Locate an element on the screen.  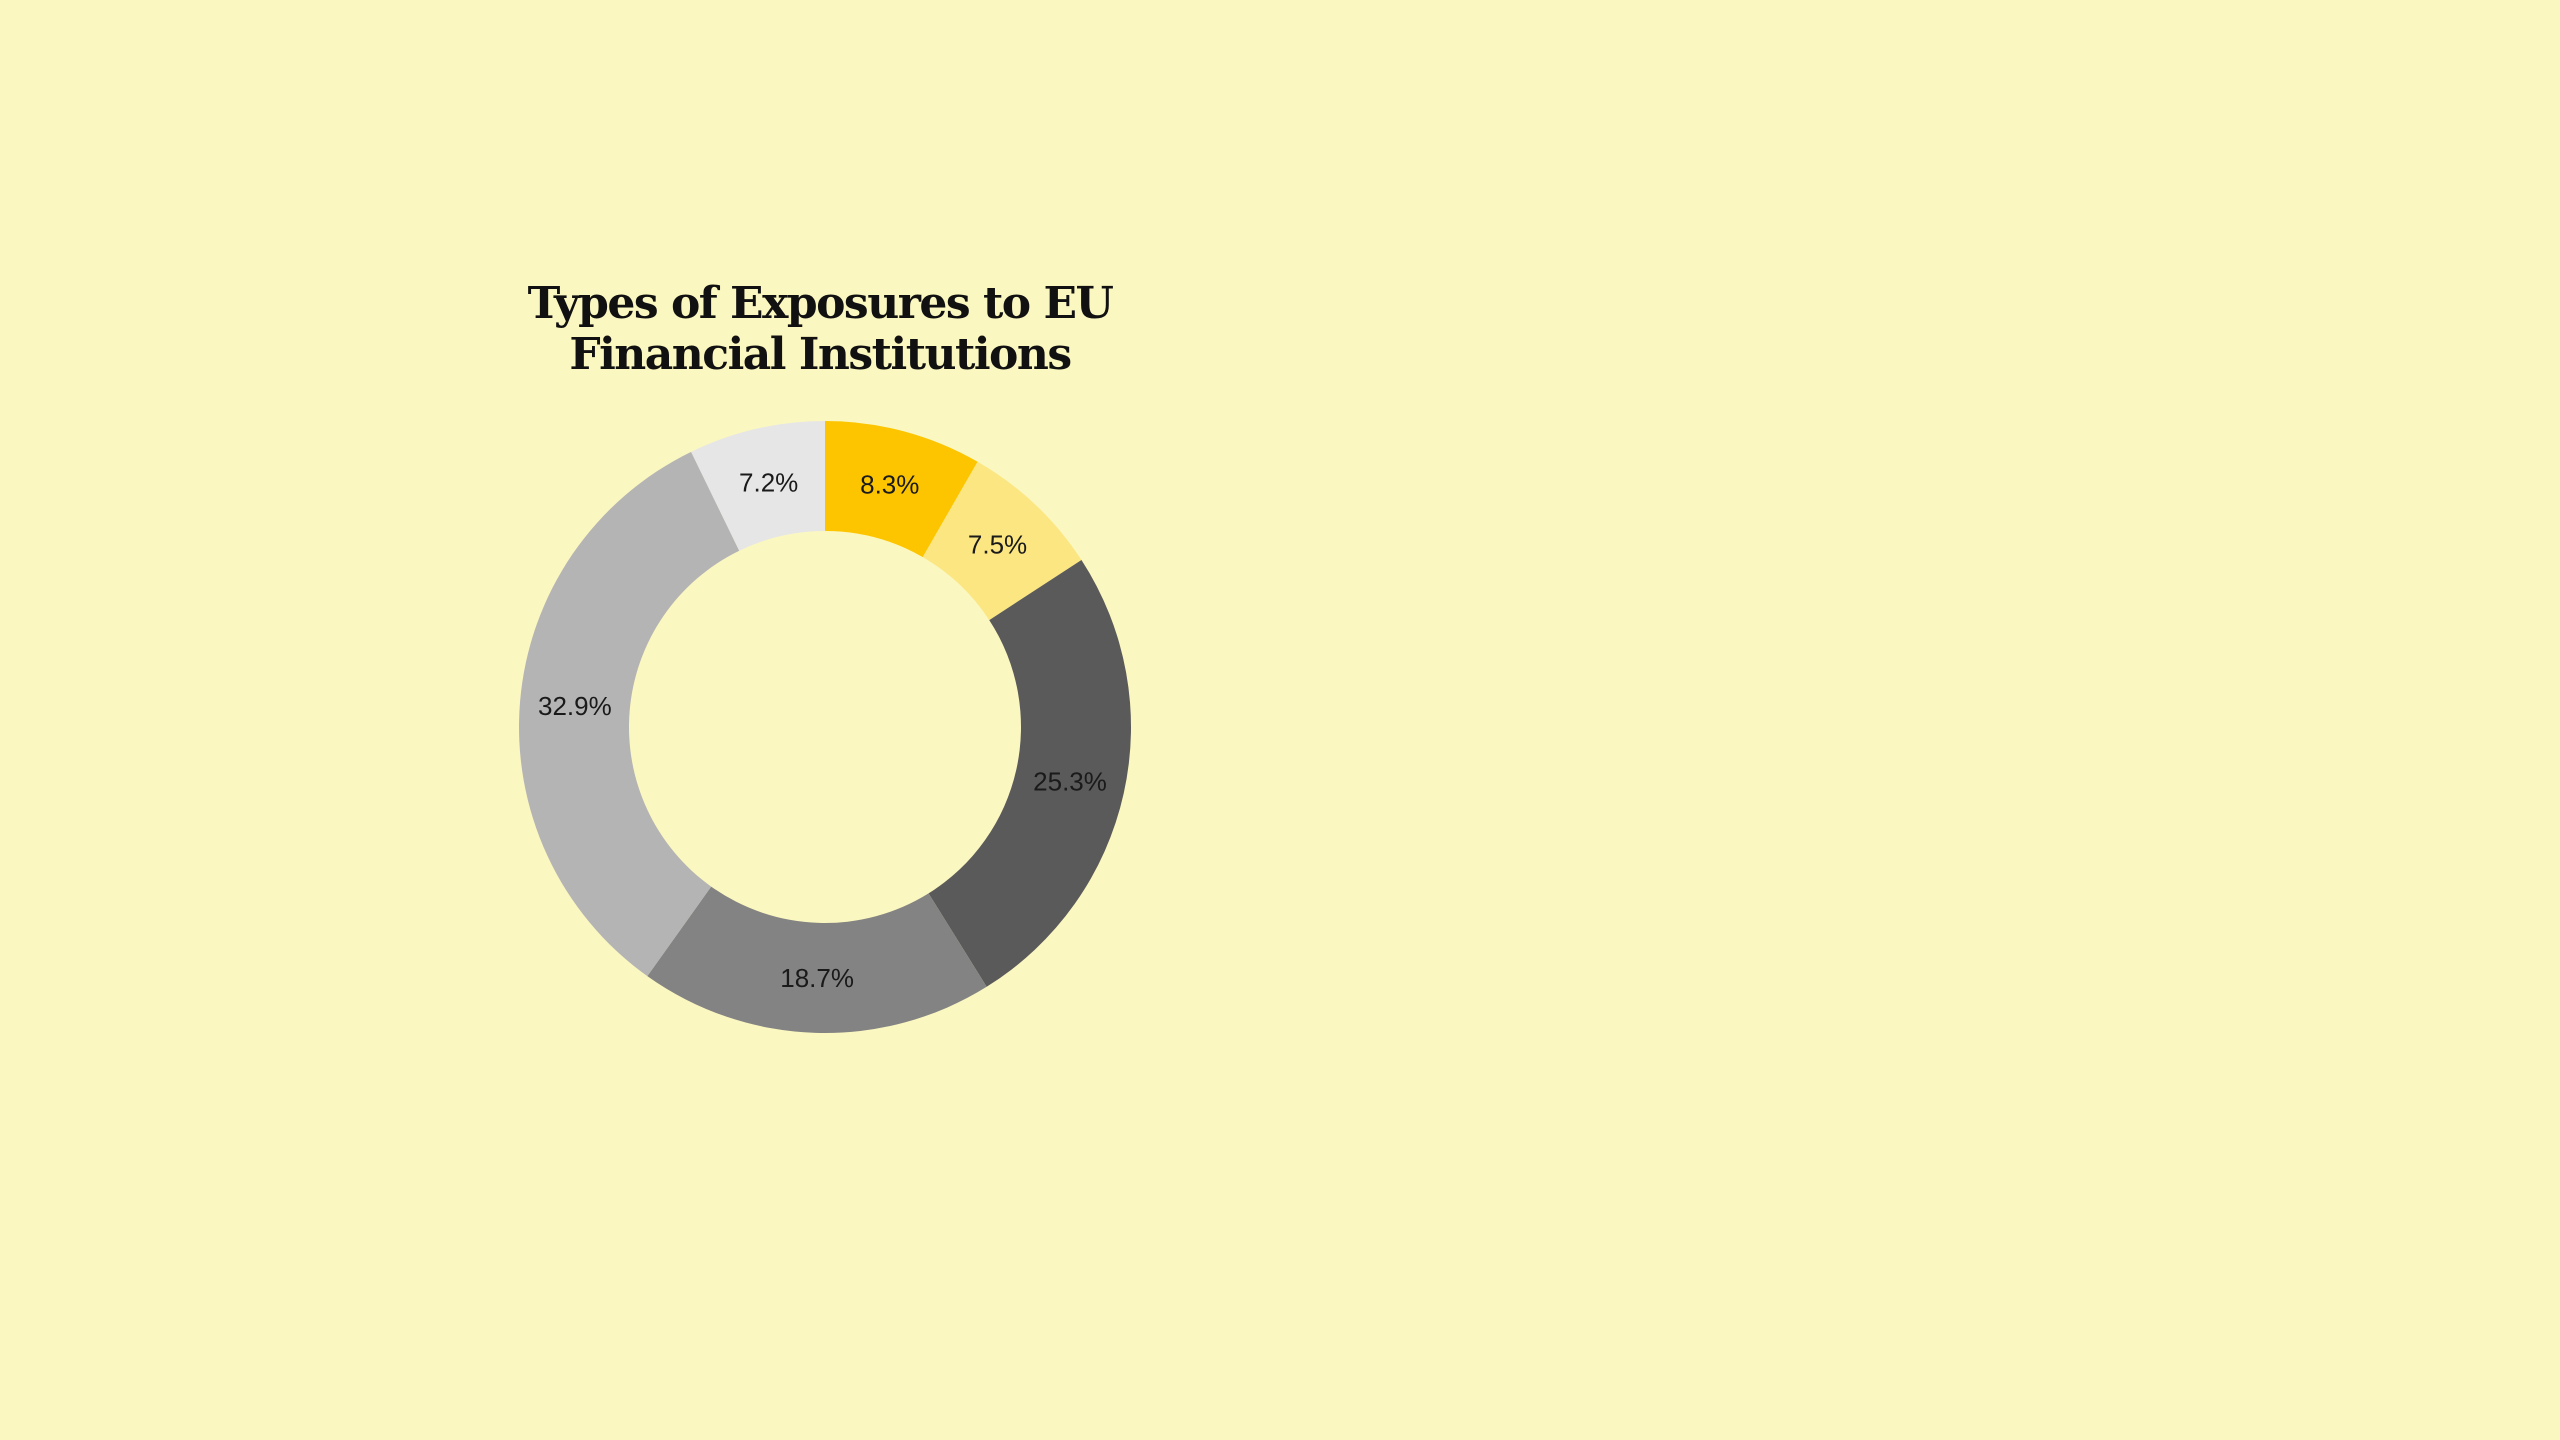
chart-title-line-2: Financial Institutions is located at coordinates (820, 354).